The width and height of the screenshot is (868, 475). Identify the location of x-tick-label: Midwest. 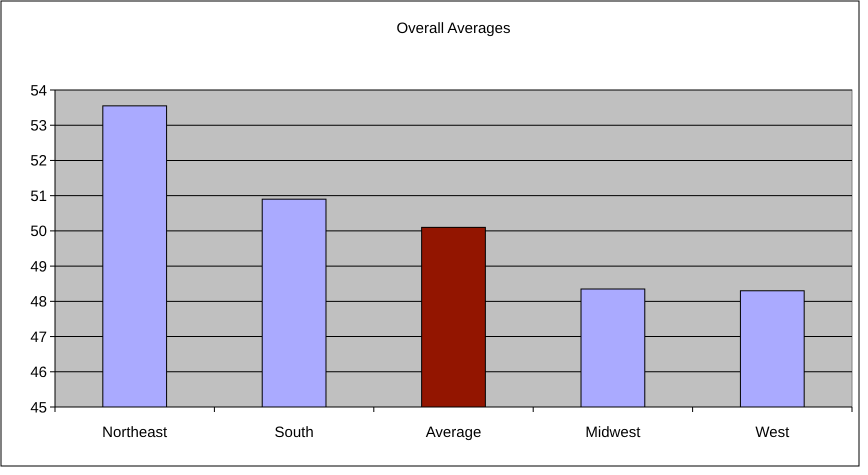
(613, 432).